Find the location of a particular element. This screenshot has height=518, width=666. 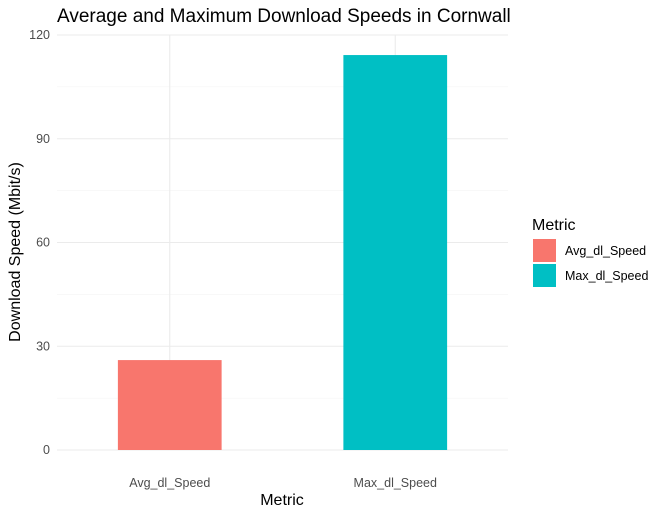

y-tick-label: 90 is located at coordinates (43, 139).